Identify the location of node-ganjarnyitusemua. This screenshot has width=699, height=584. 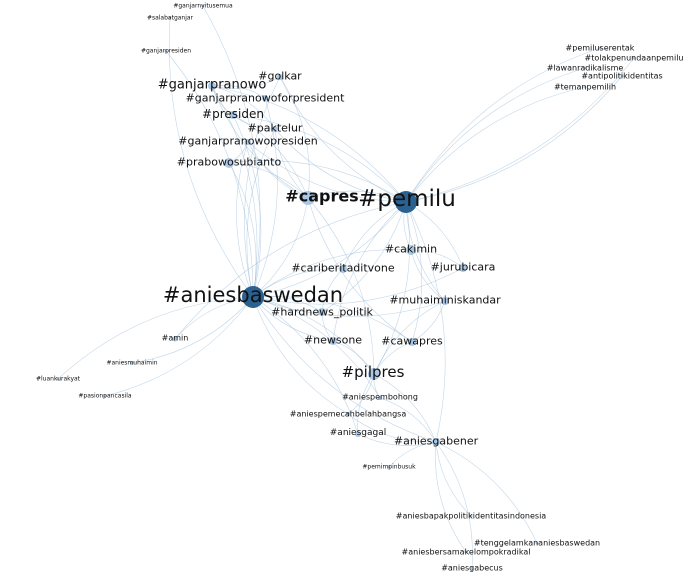
(203, 6).